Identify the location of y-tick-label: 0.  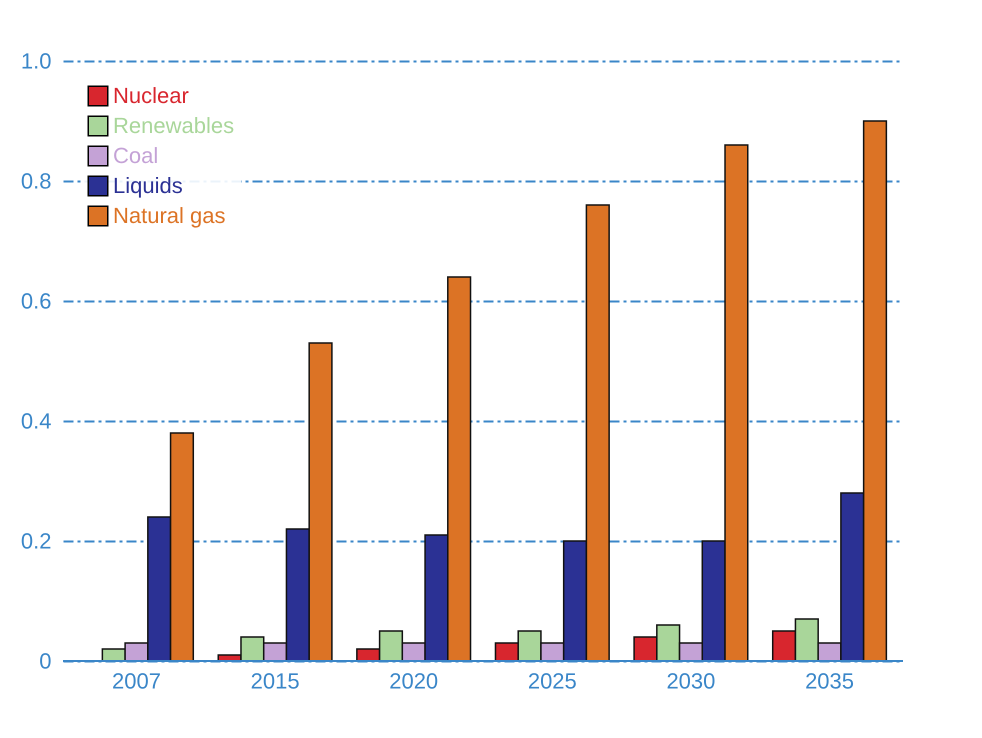
(45, 661).